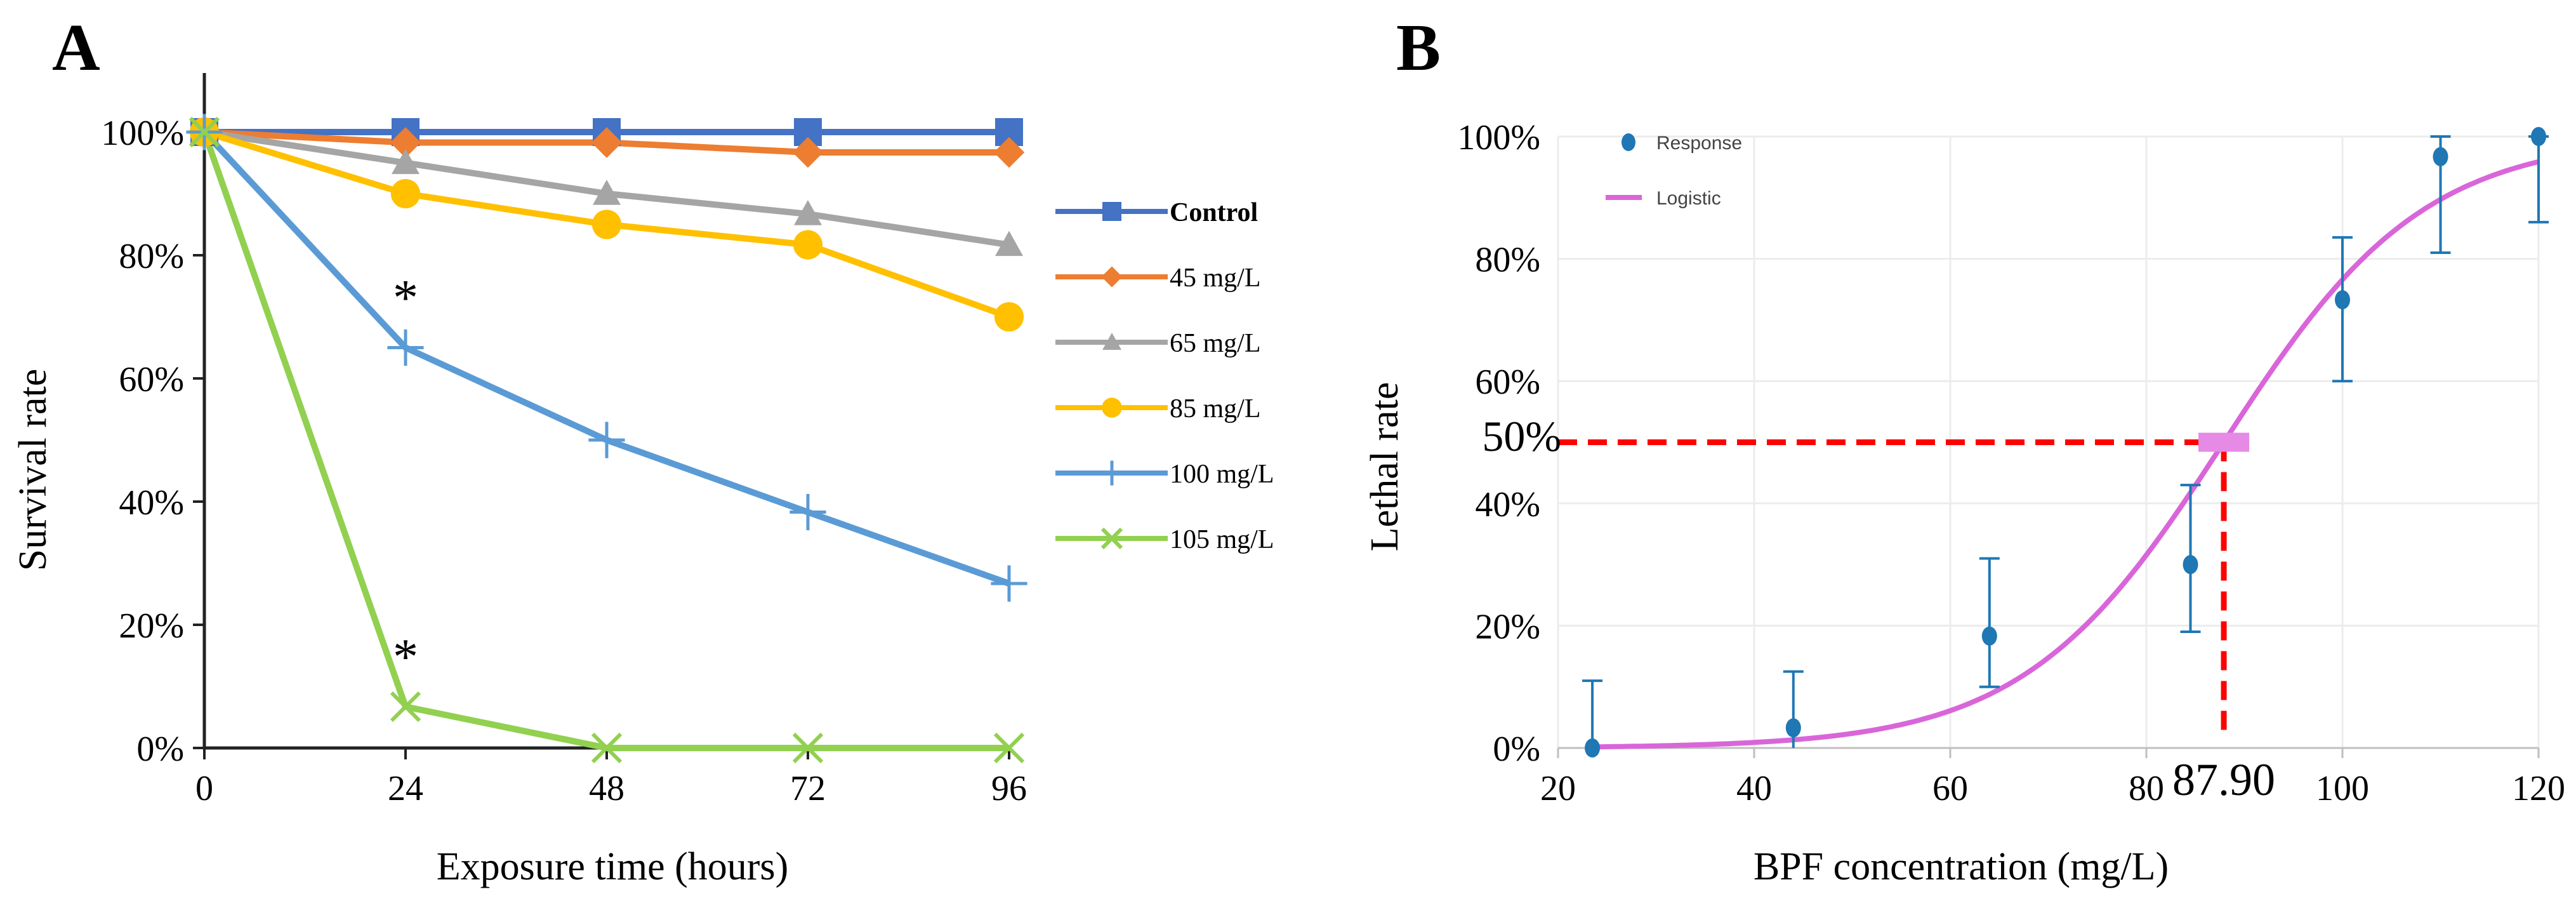 The width and height of the screenshot is (2576, 901). What do you see at coordinates (1112, 473) in the screenshot?
I see `legend-marker-100-mg-l` at bounding box center [1112, 473].